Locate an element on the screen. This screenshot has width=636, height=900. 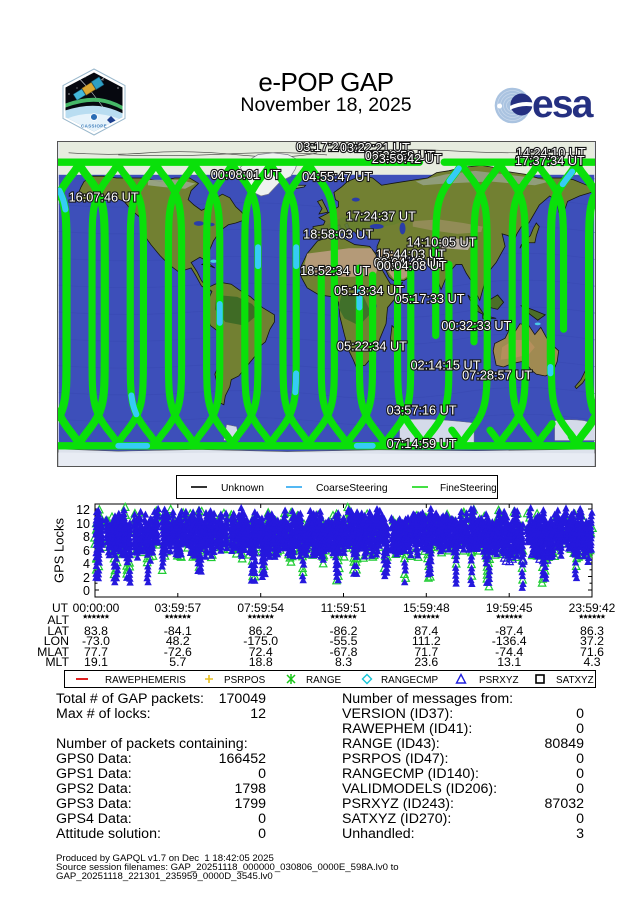
svg-text: CoarseSteering is located at coordinates (352, 488).